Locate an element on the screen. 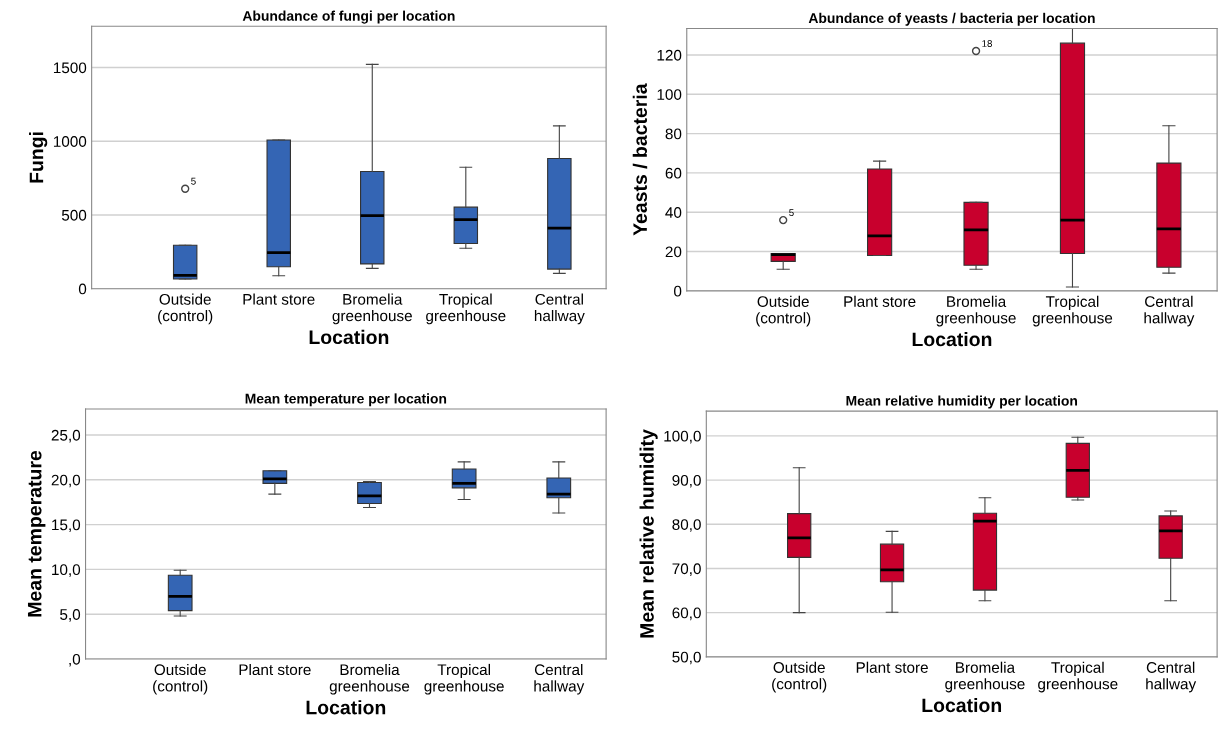 Image resolution: width=1222 pixels, height=729 pixels. y-tick-label: 120 is located at coordinates (669, 55).